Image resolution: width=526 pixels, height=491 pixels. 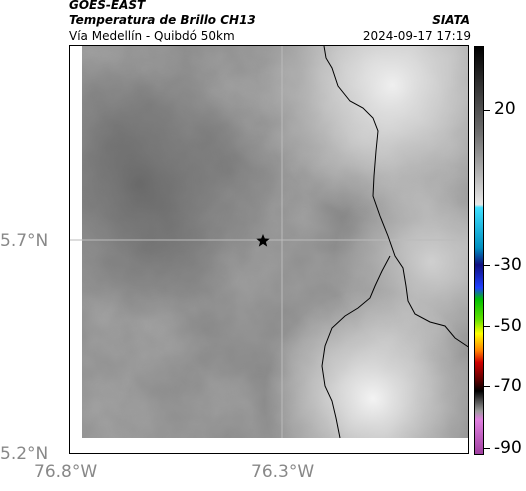 I want to click on region-label: Vía Medellín - Quibdó 50km, so click(x=152, y=36).